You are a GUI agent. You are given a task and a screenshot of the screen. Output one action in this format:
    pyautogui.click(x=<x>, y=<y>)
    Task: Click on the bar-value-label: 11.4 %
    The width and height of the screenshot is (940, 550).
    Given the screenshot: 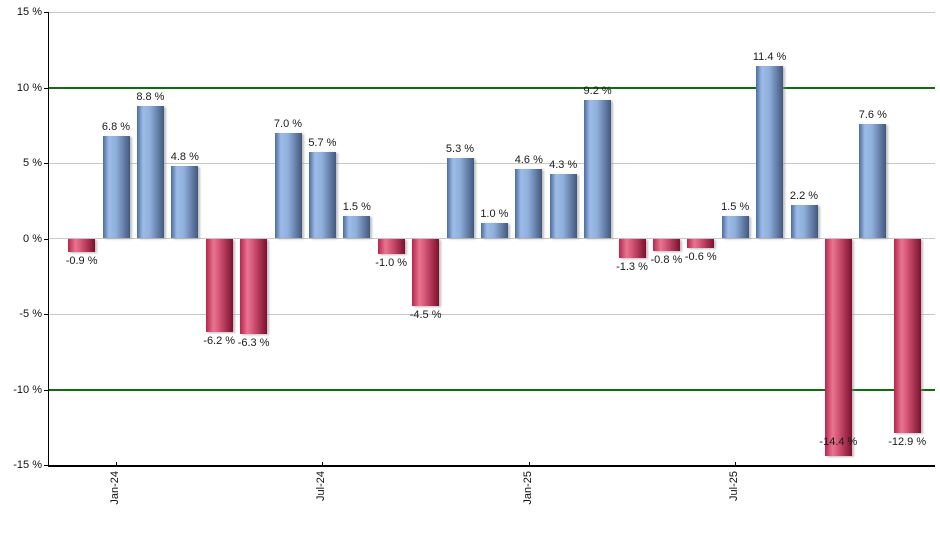 What is the action you would take?
    pyautogui.click(x=769, y=57)
    